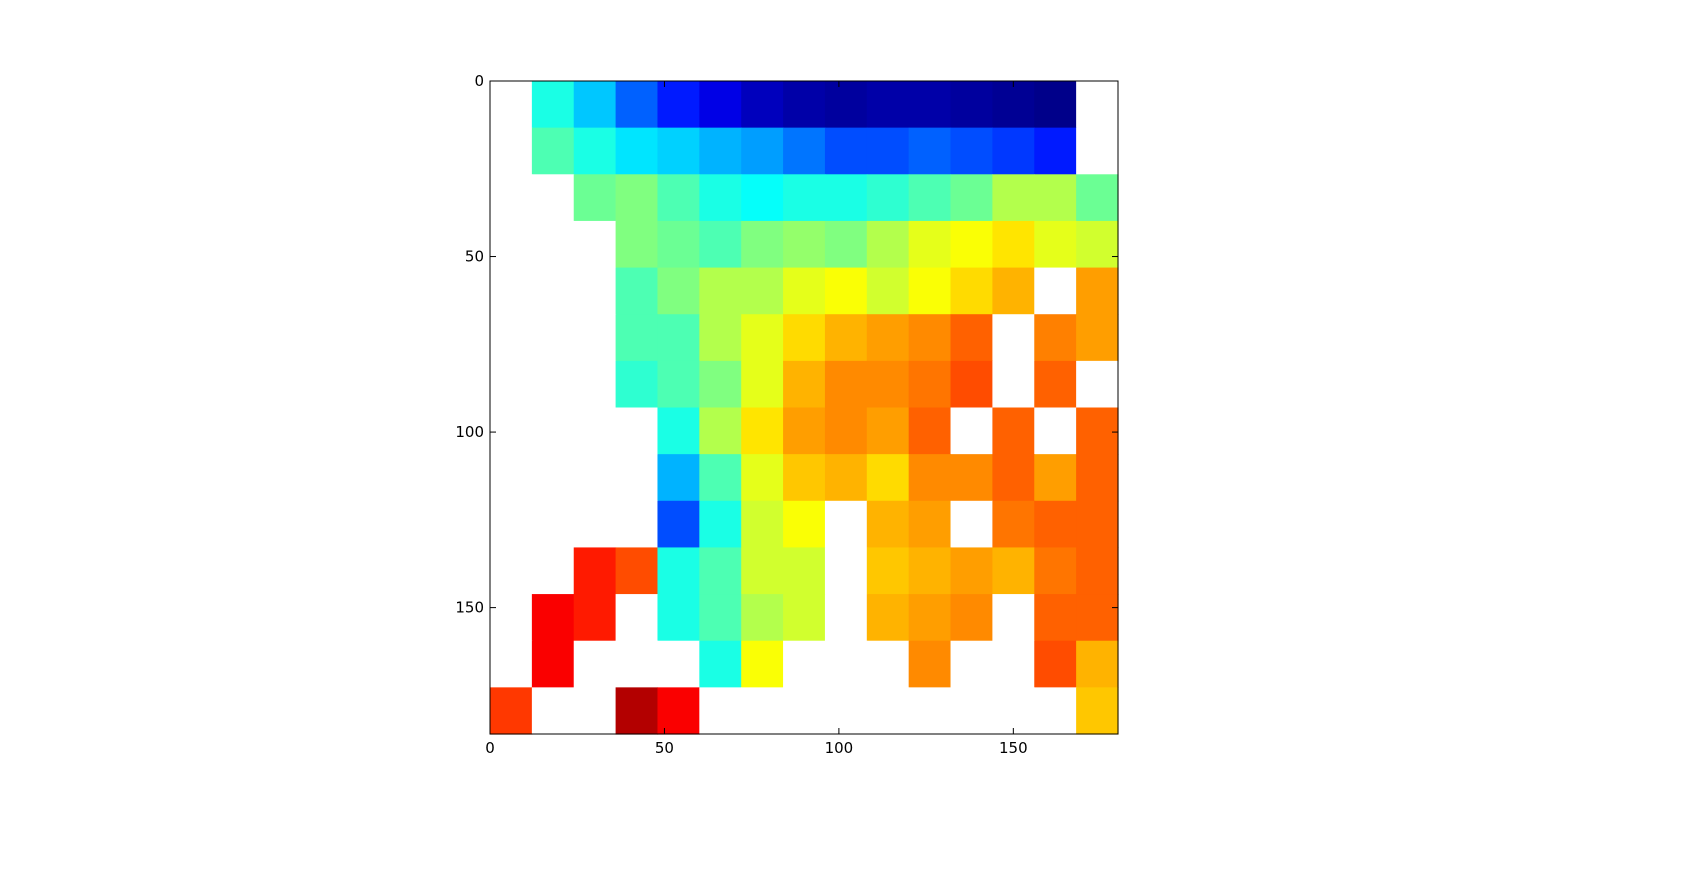 This screenshot has height=887, width=1707. Describe the element at coordinates (469, 432) in the screenshot. I see `y-tick-label: 100` at that location.